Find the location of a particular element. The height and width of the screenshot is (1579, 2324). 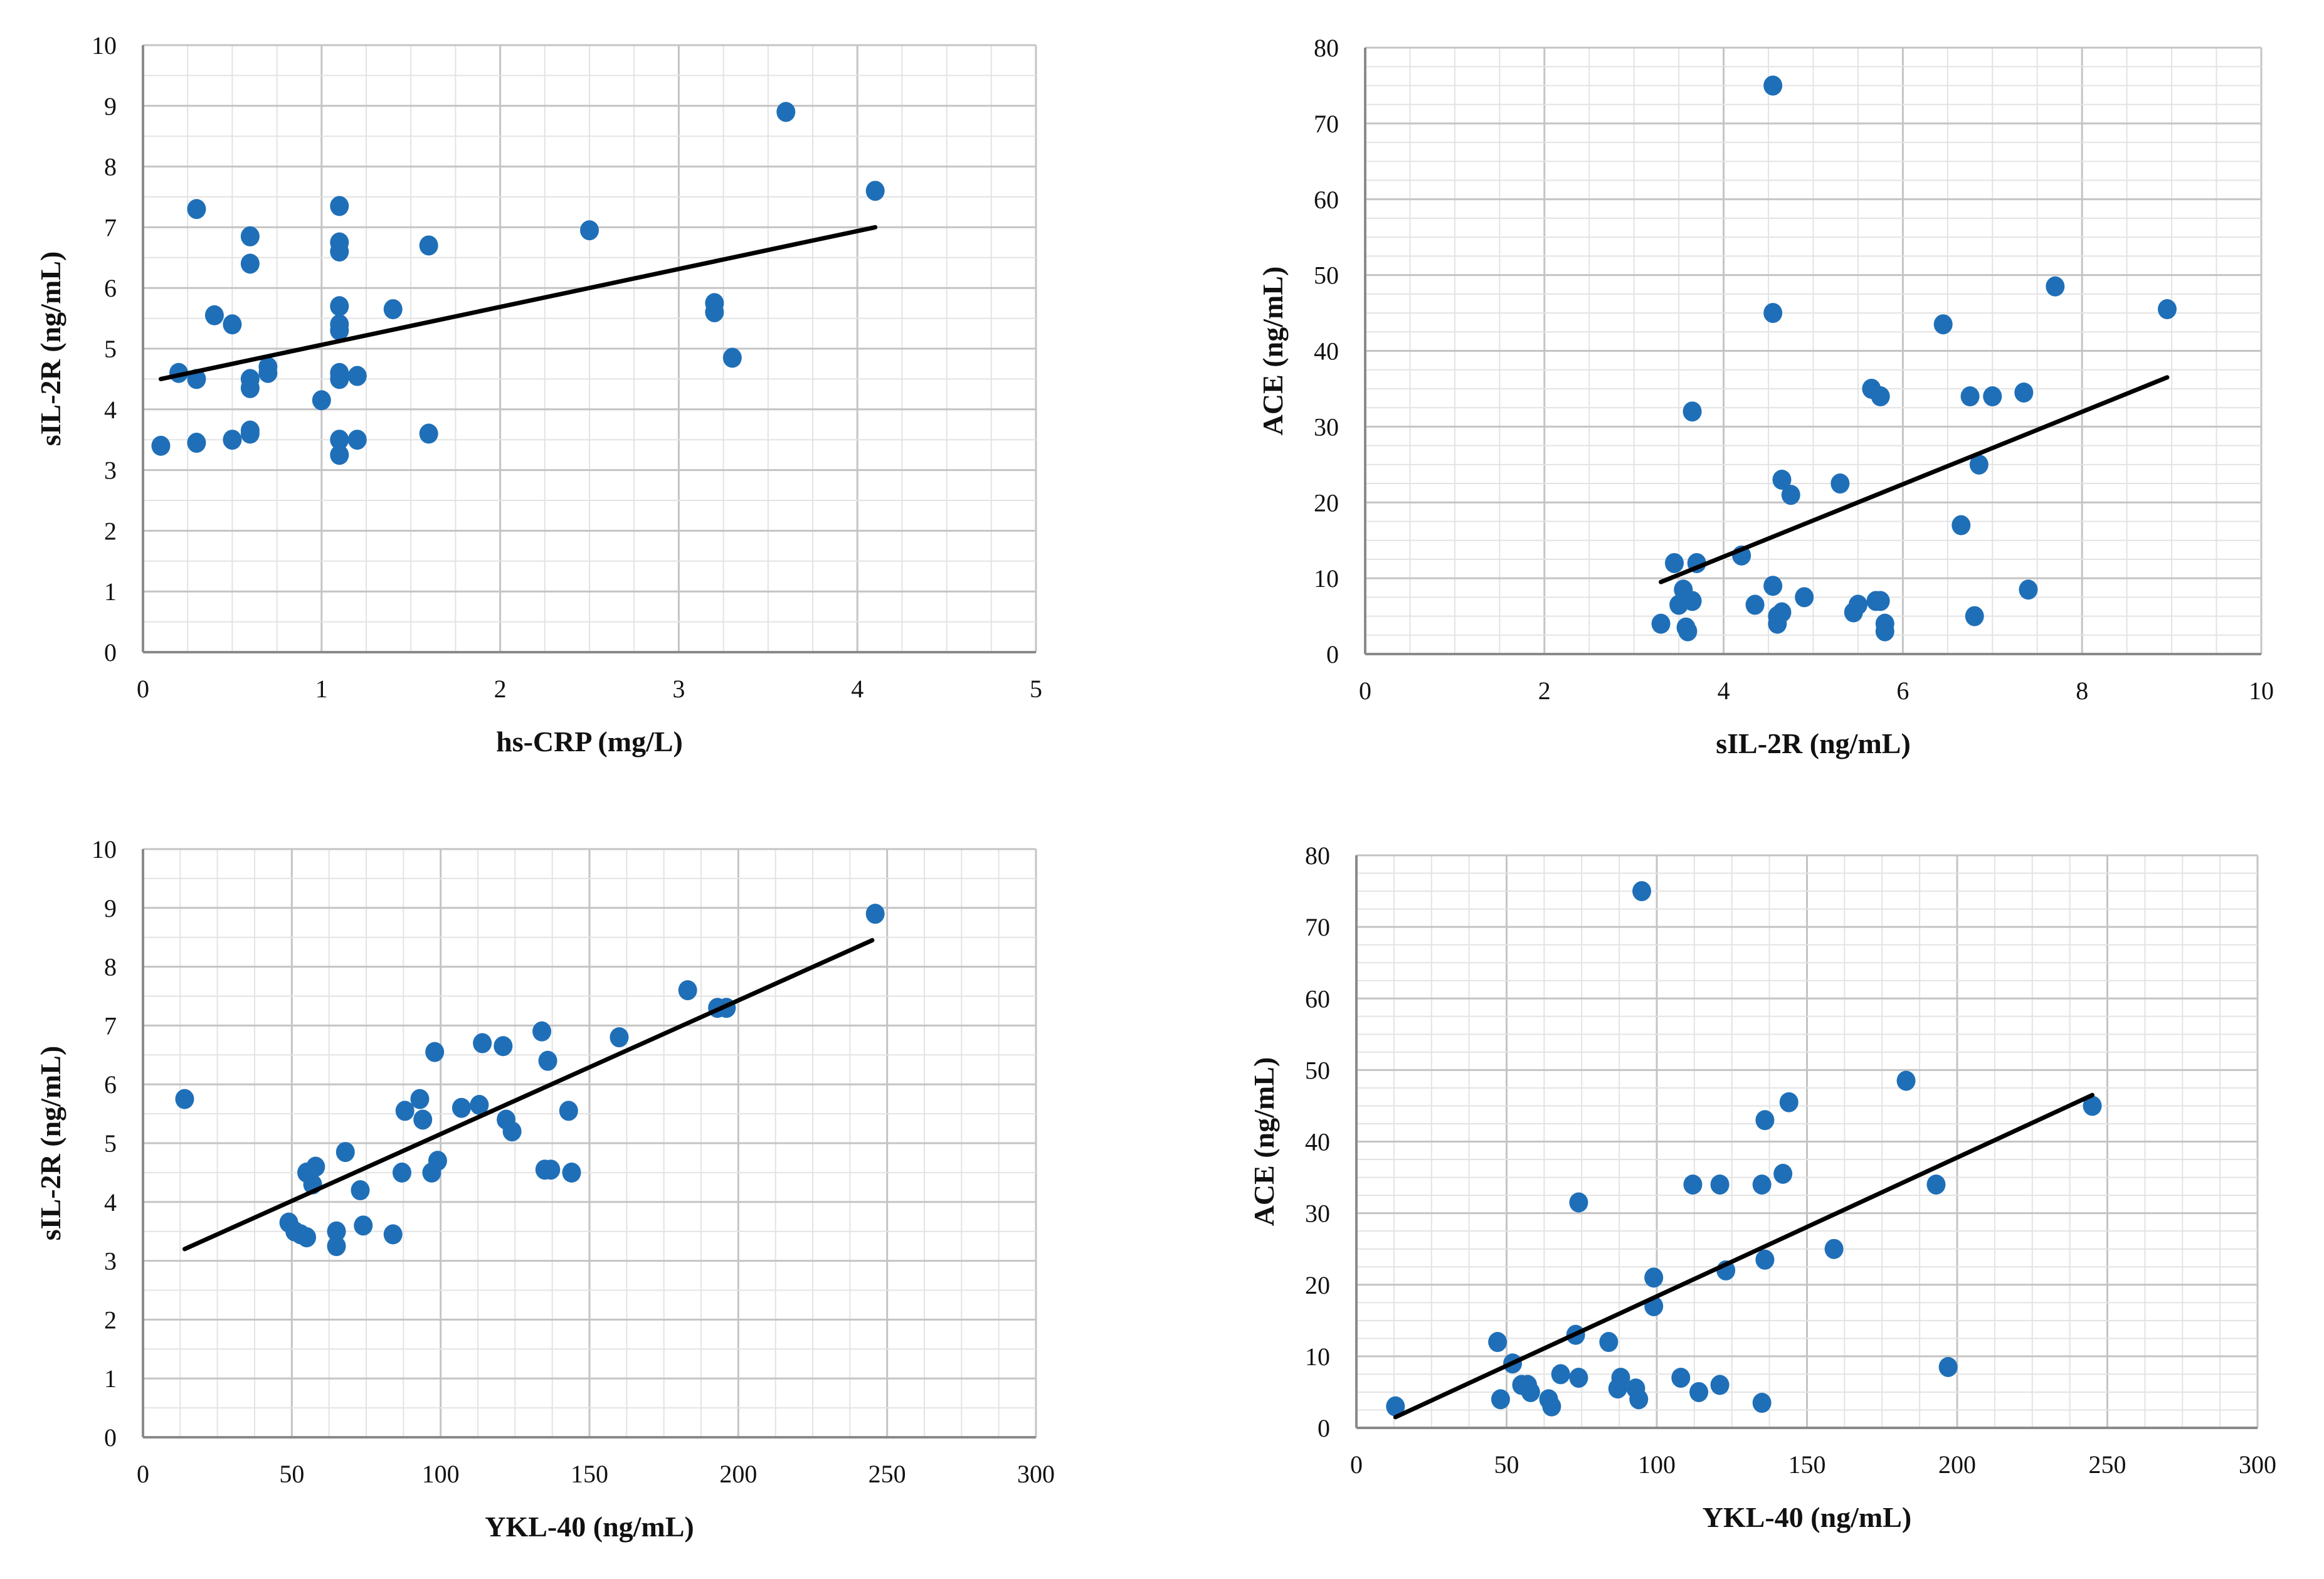

x-tick-label: 4 is located at coordinates (857, 689).